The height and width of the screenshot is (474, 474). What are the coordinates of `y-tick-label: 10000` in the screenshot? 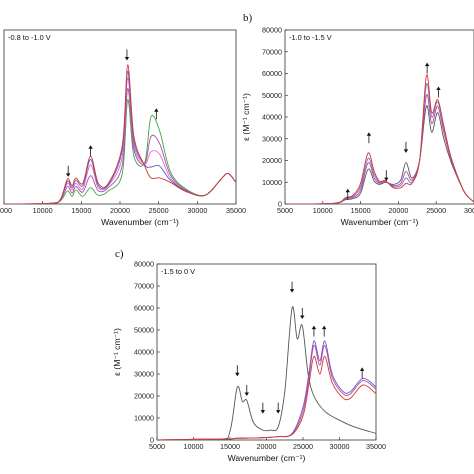 It's located at (144, 418).